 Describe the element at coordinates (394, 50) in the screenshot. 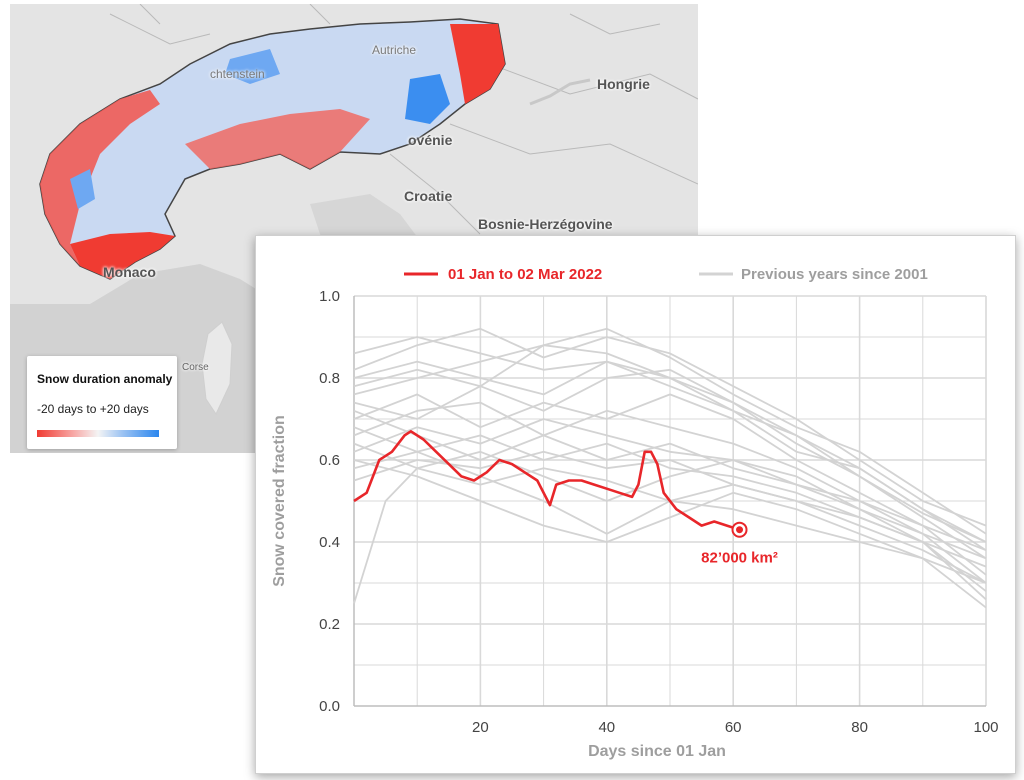

I see `label-autriche: Autriche` at that location.